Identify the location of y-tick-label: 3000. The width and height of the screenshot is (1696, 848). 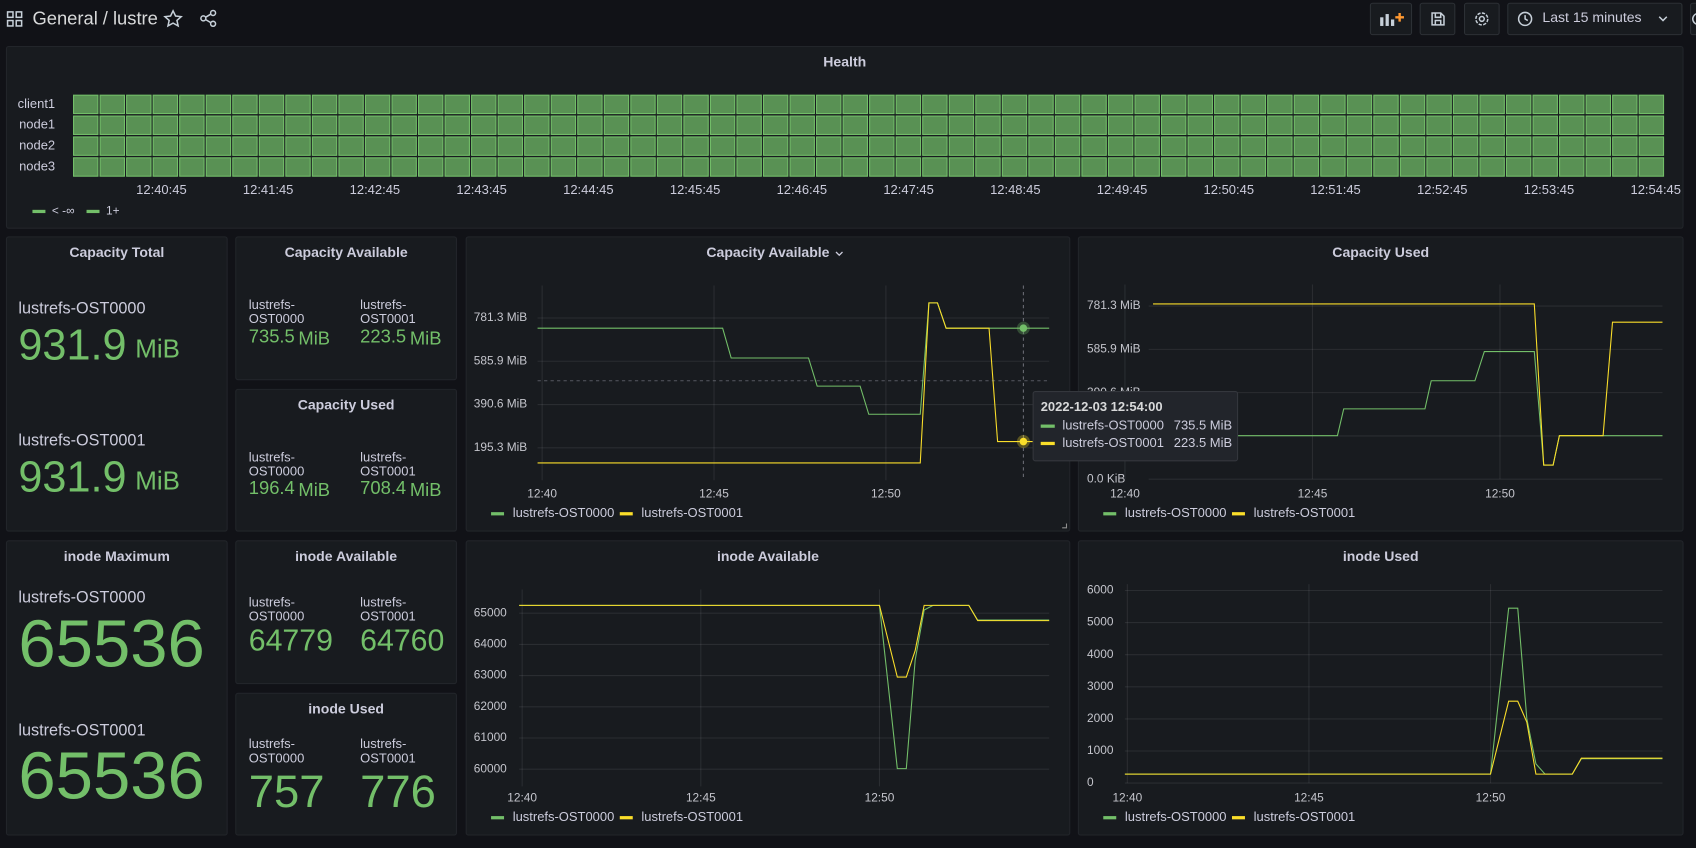
(1100, 686).